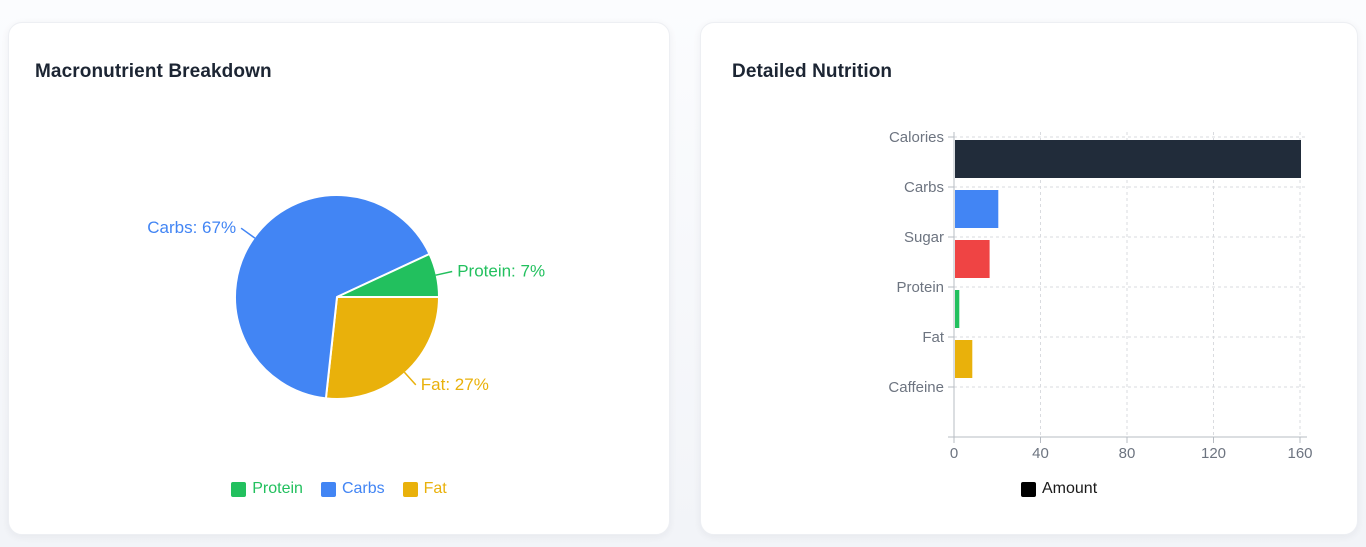 The height and width of the screenshot is (547, 1366). What do you see at coordinates (972, 259) in the screenshot?
I see `bar-sugar` at bounding box center [972, 259].